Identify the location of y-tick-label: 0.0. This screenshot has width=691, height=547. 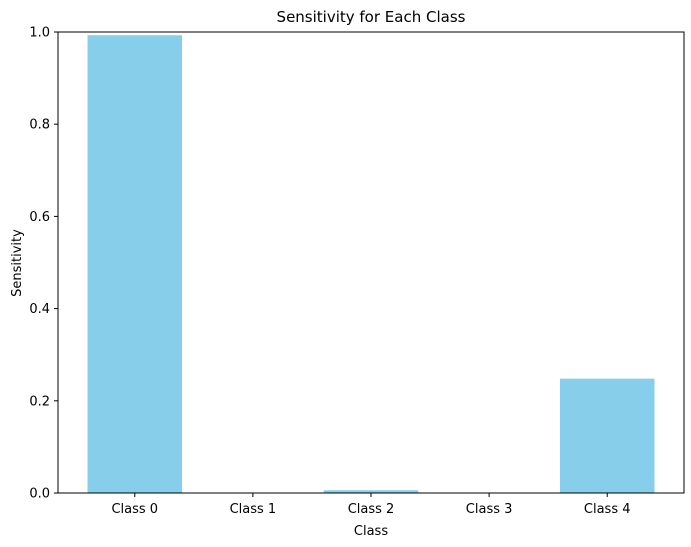
(39, 494).